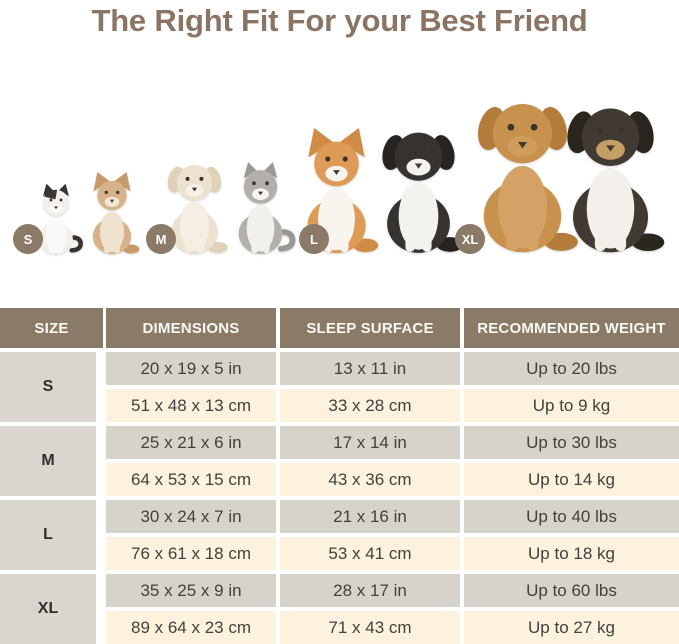  What do you see at coordinates (470, 239) in the screenshot?
I see `size-badge-xl: XL` at bounding box center [470, 239].